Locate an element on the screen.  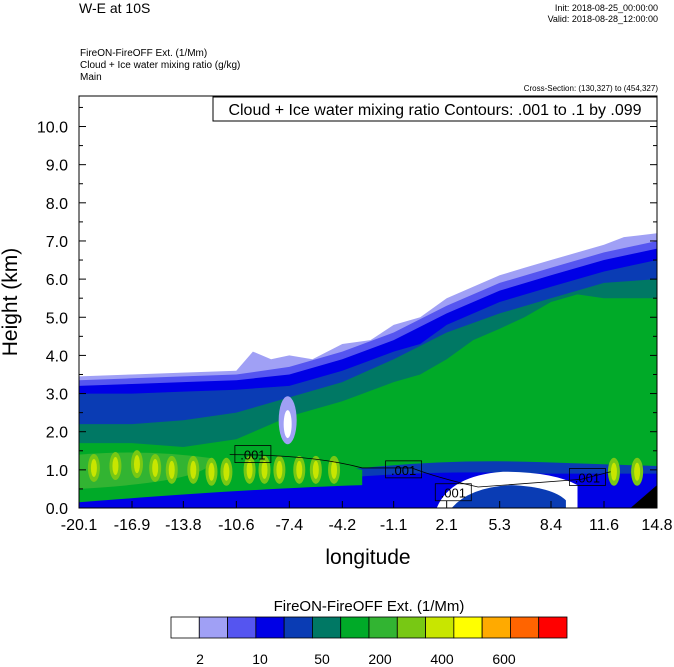
x-tick-label: 14.8 is located at coordinates (656, 525).